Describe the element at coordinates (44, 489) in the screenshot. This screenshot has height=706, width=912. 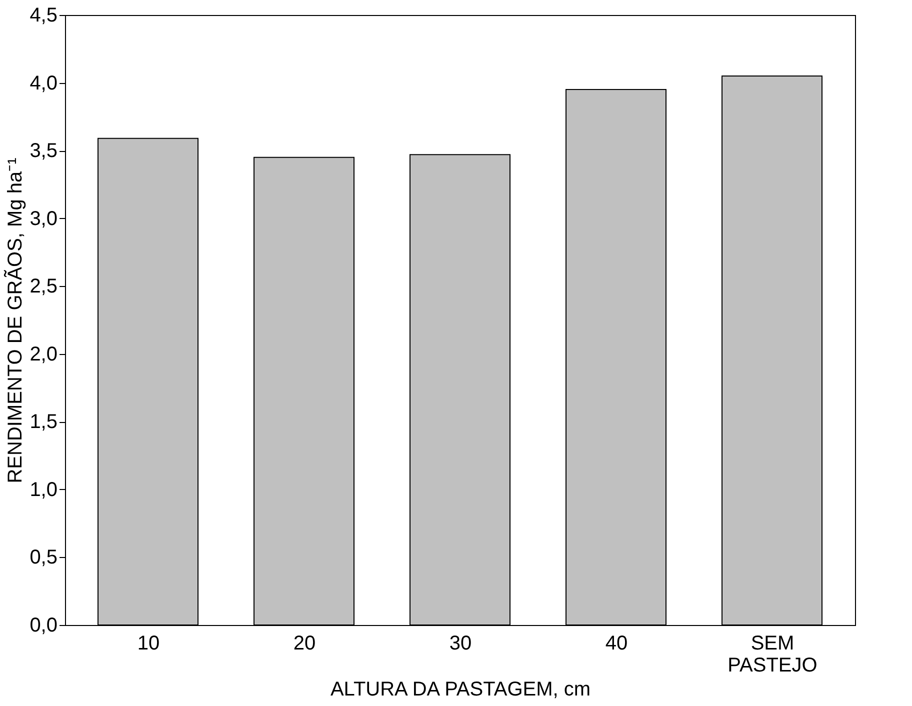
I see `y-tick-label: 1,0` at that location.